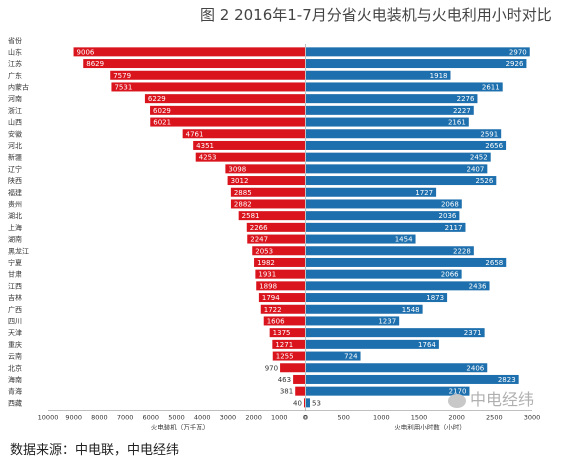 This screenshot has height=464, width=582. Describe the element at coordinates (259, 240) in the screenshot. I see `value-label-left-16: 2247` at that location.